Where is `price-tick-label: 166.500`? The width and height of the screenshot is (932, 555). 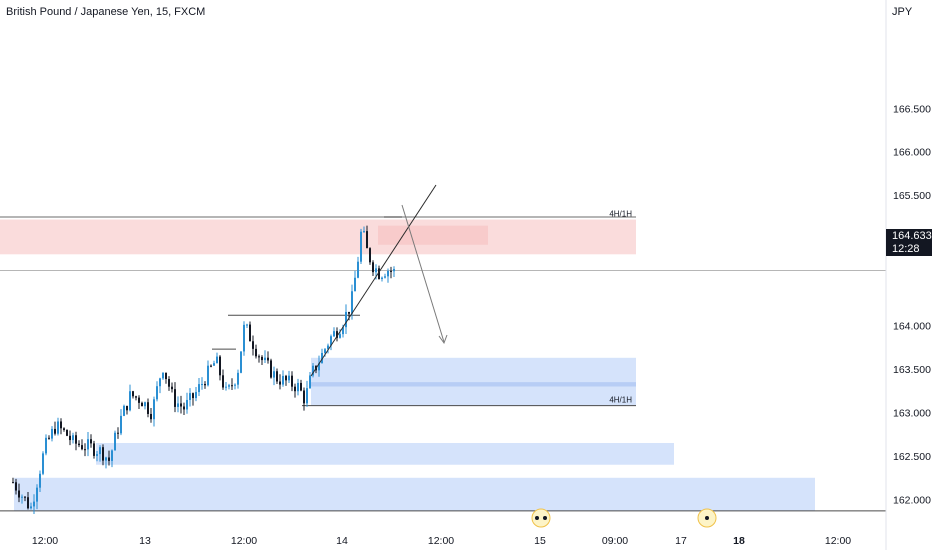 price-tick-label: 166.500 is located at coordinates (912, 109).